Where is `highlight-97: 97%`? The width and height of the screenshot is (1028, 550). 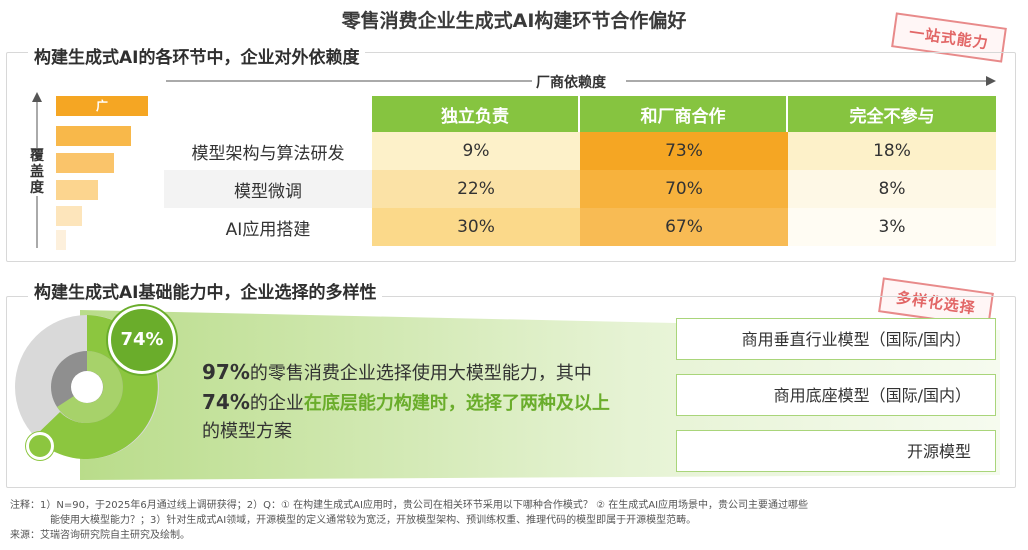
highlight-97: 97% is located at coordinates (226, 372).